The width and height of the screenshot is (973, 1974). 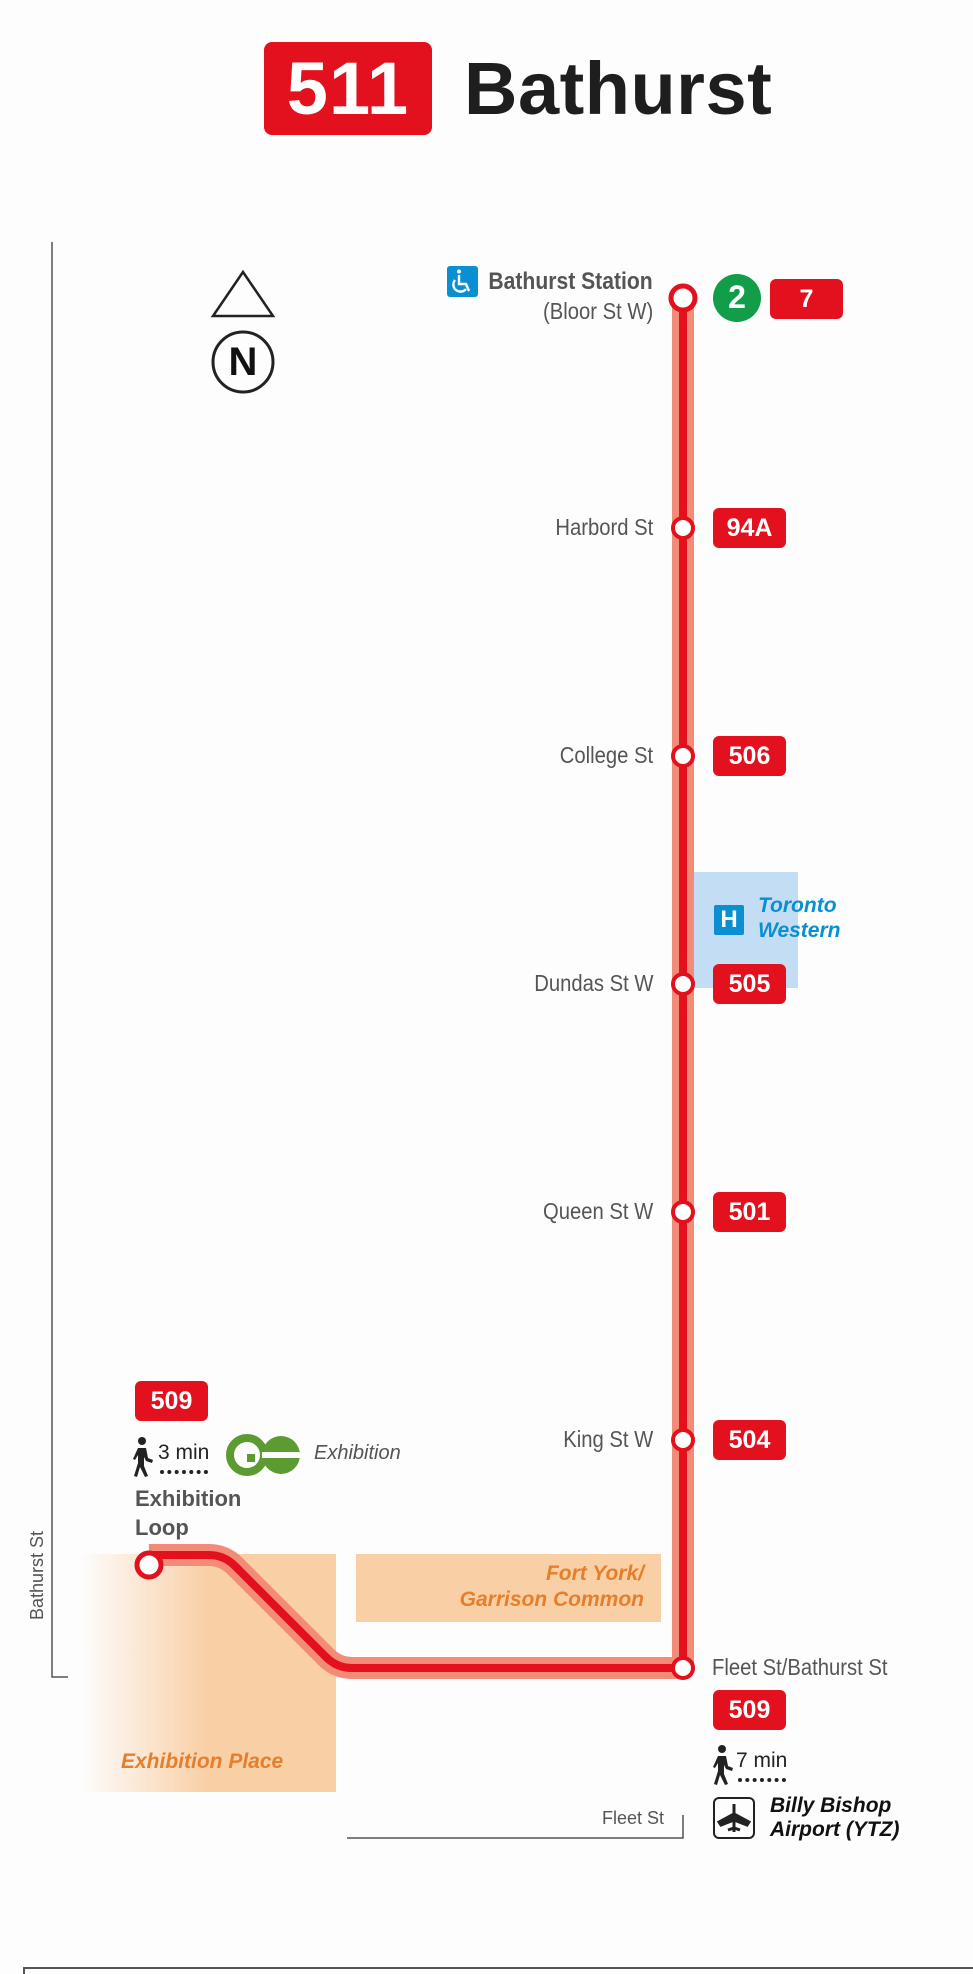 What do you see at coordinates (243, 293) in the screenshot?
I see `north-arrow-icon` at bounding box center [243, 293].